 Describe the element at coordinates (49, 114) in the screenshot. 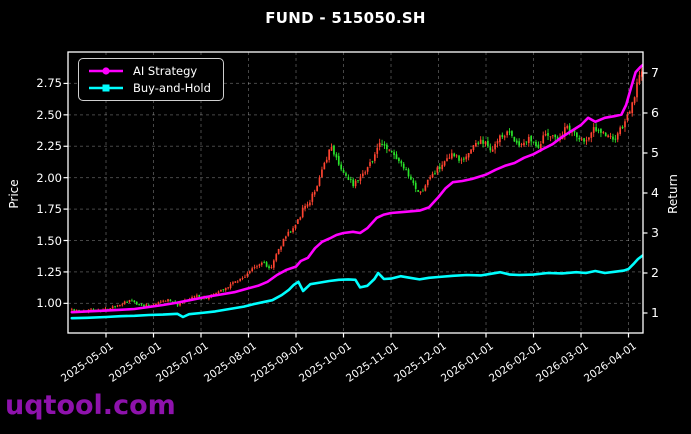

I see `price-tick-label: 2.50` at that location.